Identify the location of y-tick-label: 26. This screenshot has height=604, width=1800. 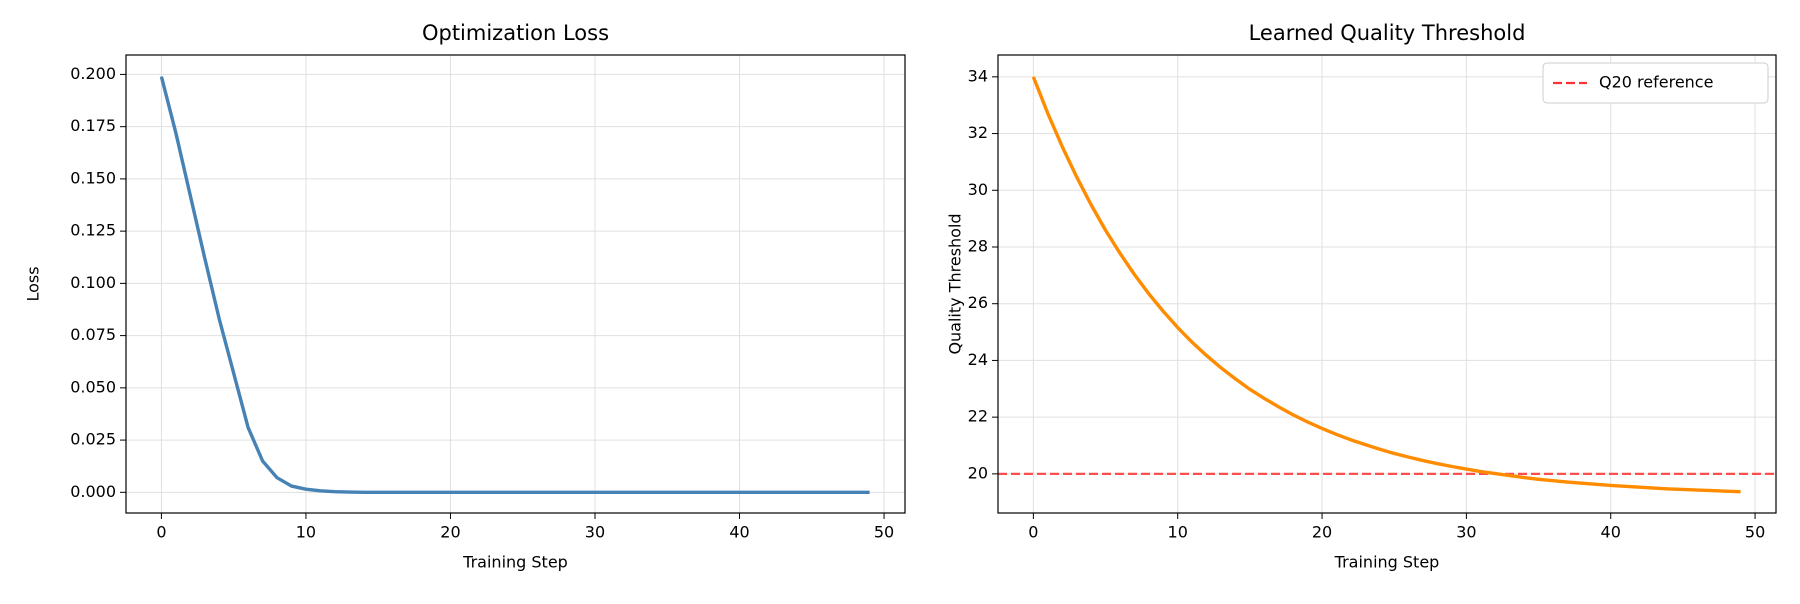
(978, 302).